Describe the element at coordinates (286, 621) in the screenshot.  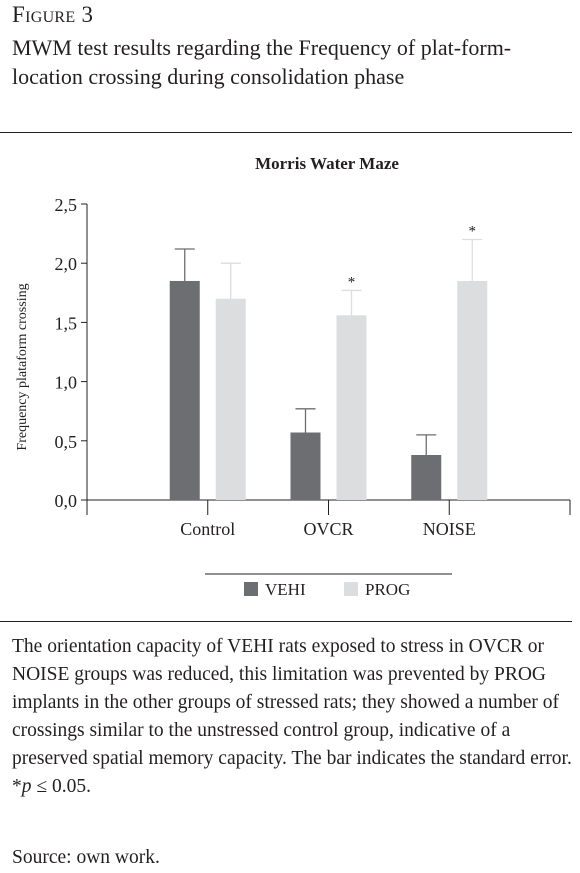
I see `bottom-rule` at that location.